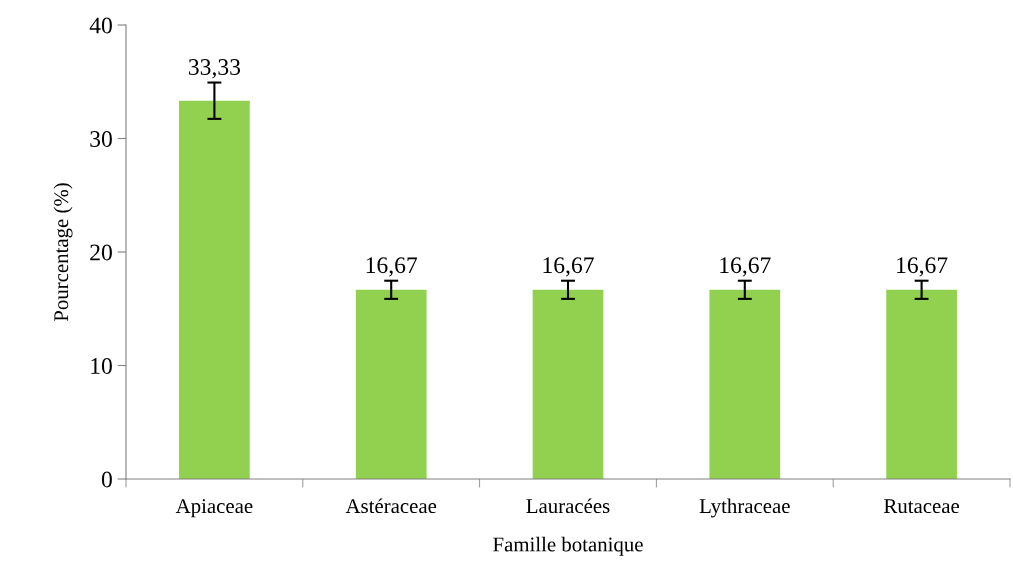  What do you see at coordinates (568, 506) in the screenshot?
I see `x-tick-label: Lauracées` at bounding box center [568, 506].